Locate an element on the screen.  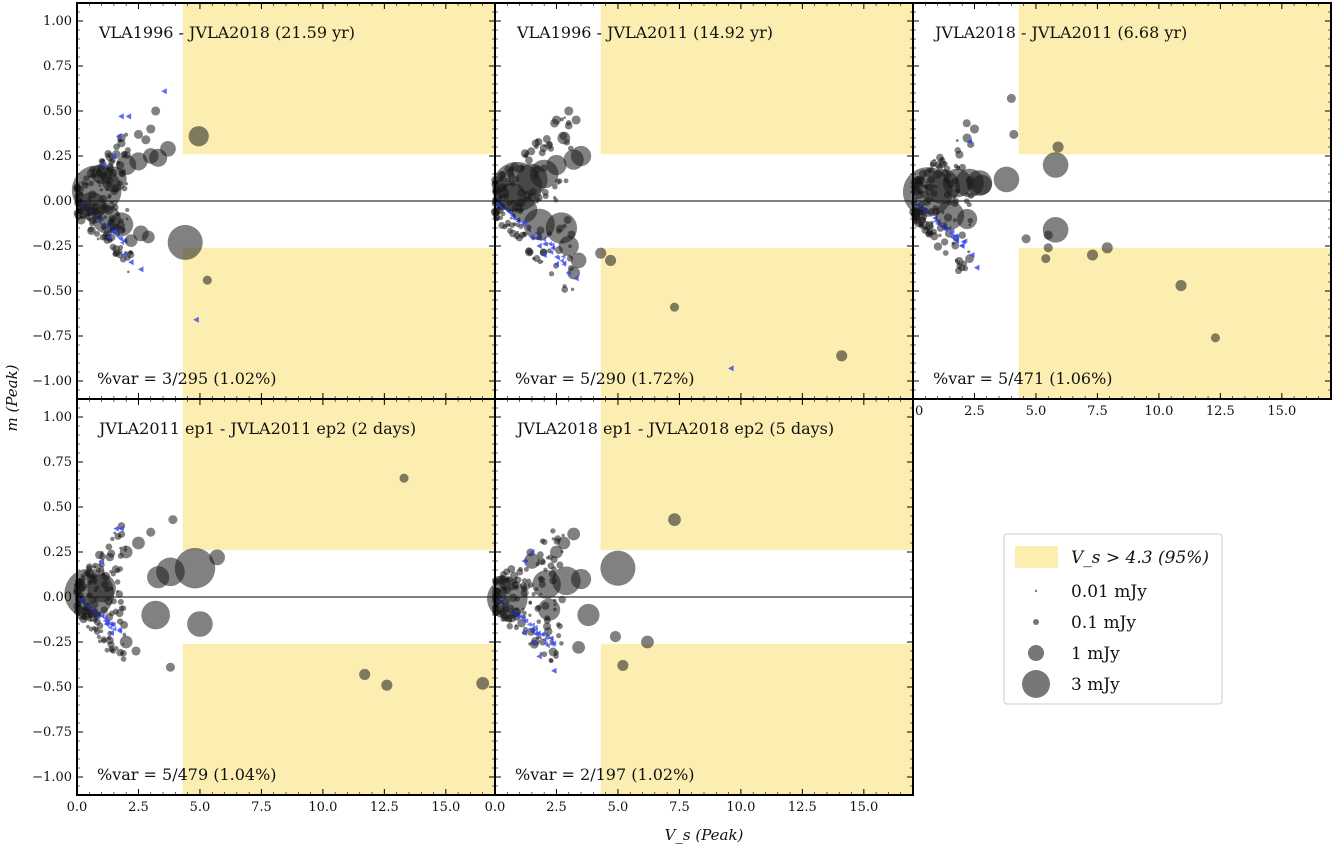
variable-fraction-label: %var = 2/197 (1.02%) is located at coordinates (605, 774).